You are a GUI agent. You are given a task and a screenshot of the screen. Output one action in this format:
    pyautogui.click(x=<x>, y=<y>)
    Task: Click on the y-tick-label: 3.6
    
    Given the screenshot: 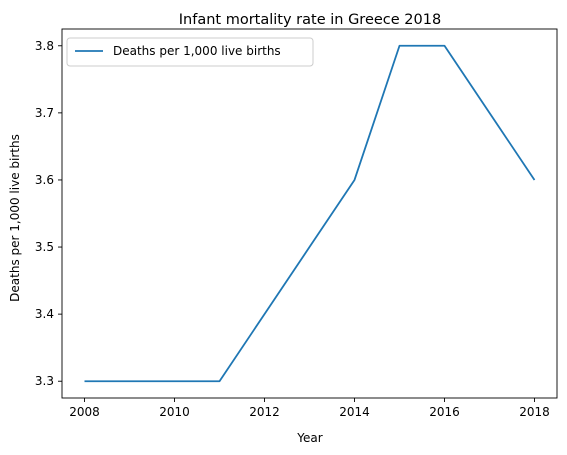 What is the action you would take?
    pyautogui.click(x=44, y=180)
    